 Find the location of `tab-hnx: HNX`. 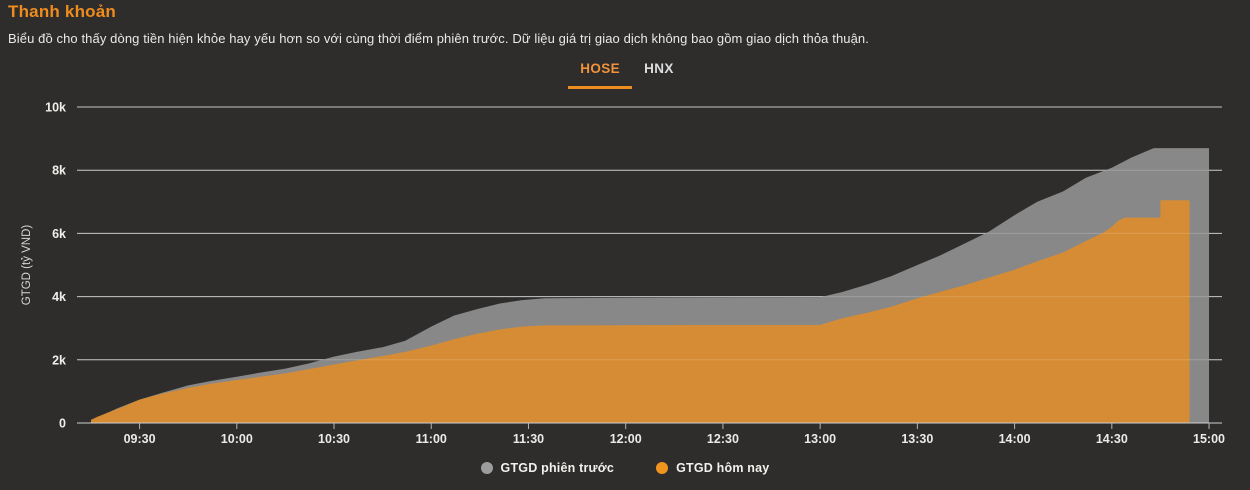

tab-hnx: HNX is located at coordinates (659, 68).